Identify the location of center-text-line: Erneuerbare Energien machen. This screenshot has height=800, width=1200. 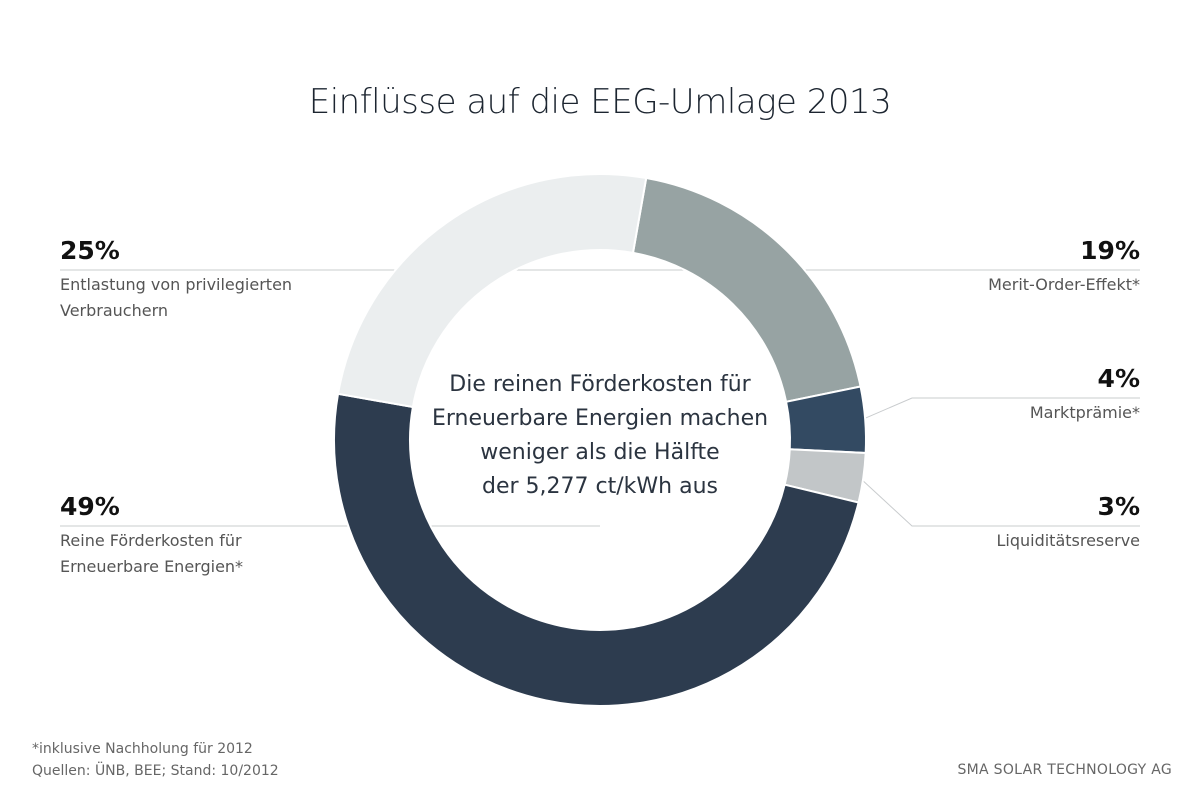
(600, 418).